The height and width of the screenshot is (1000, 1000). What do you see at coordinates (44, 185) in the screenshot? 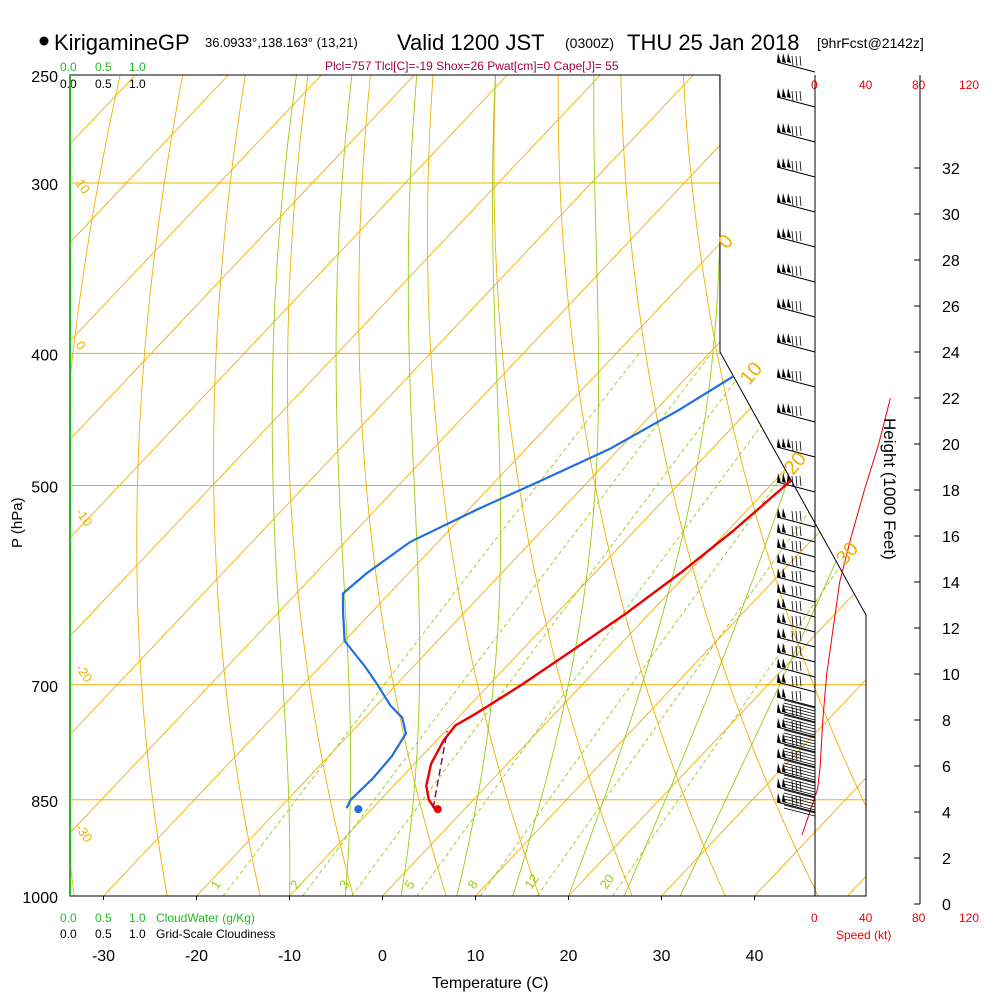
I see `pressure-tick-label: 300` at bounding box center [44, 185].